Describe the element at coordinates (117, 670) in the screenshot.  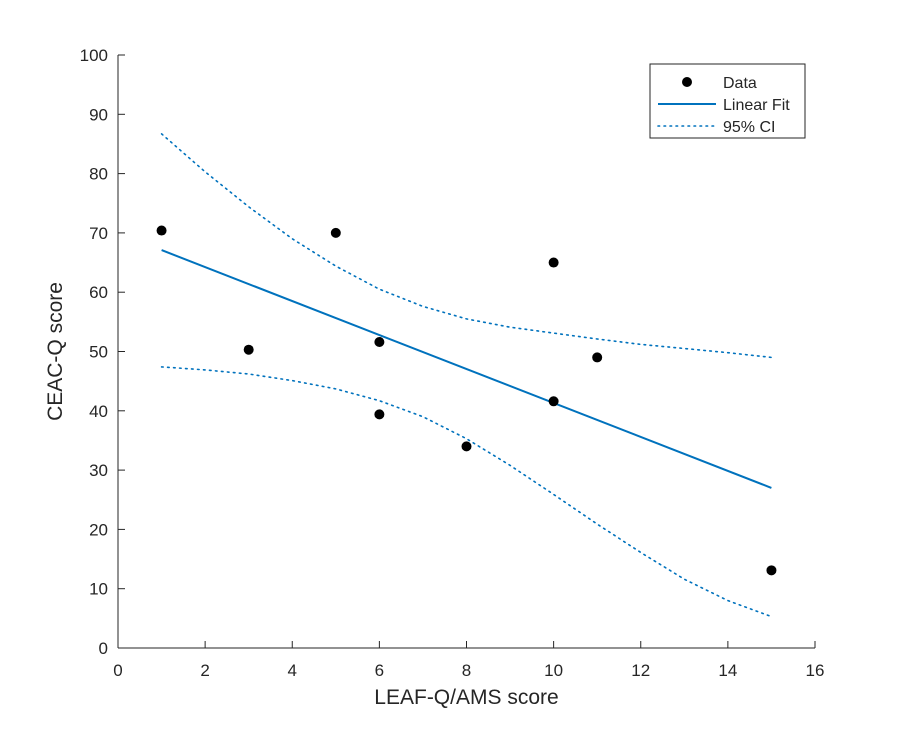
I see `x-tick-label: 0` at that location.